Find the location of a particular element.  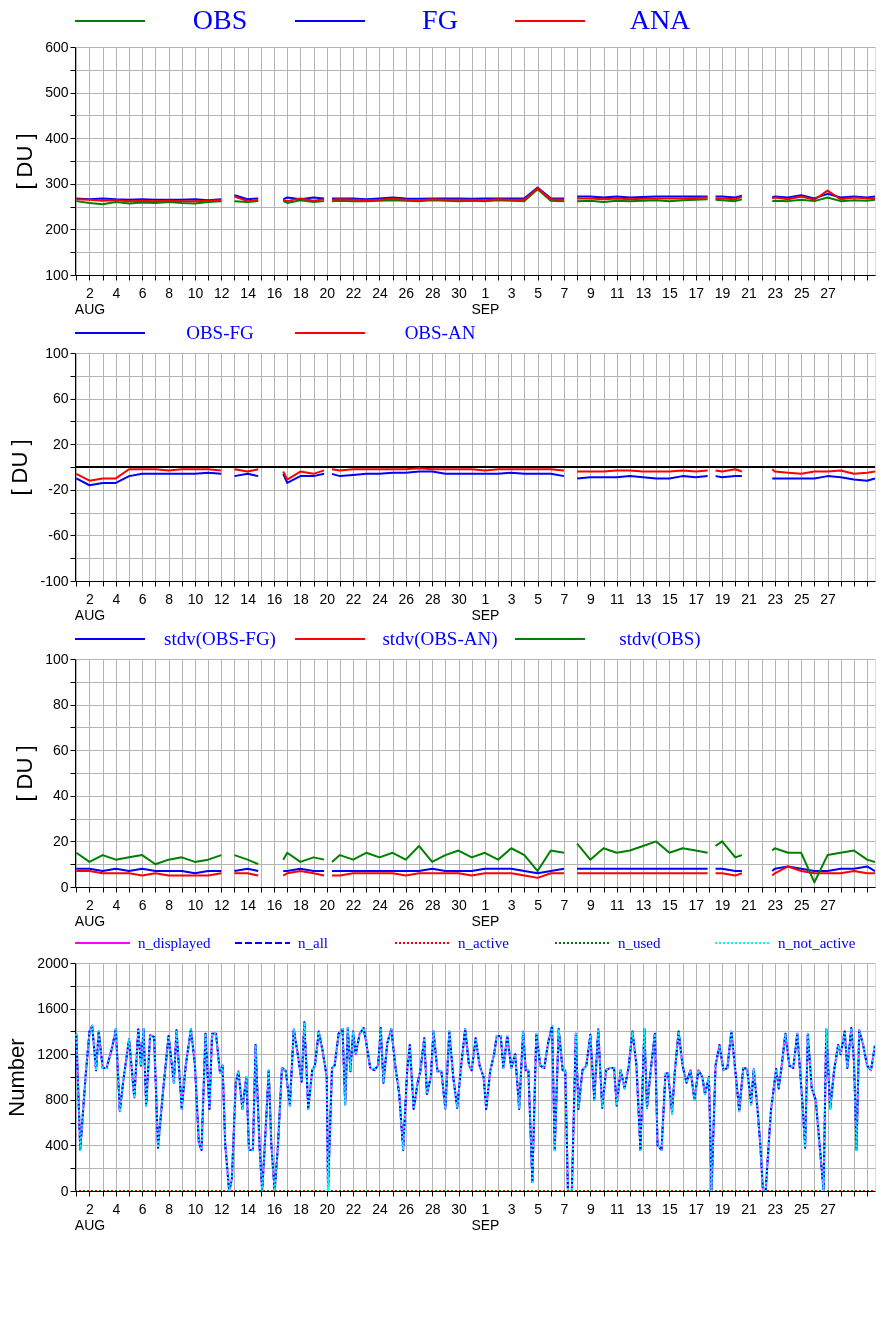

x-tick-label: 8 is located at coordinates (169, 292).